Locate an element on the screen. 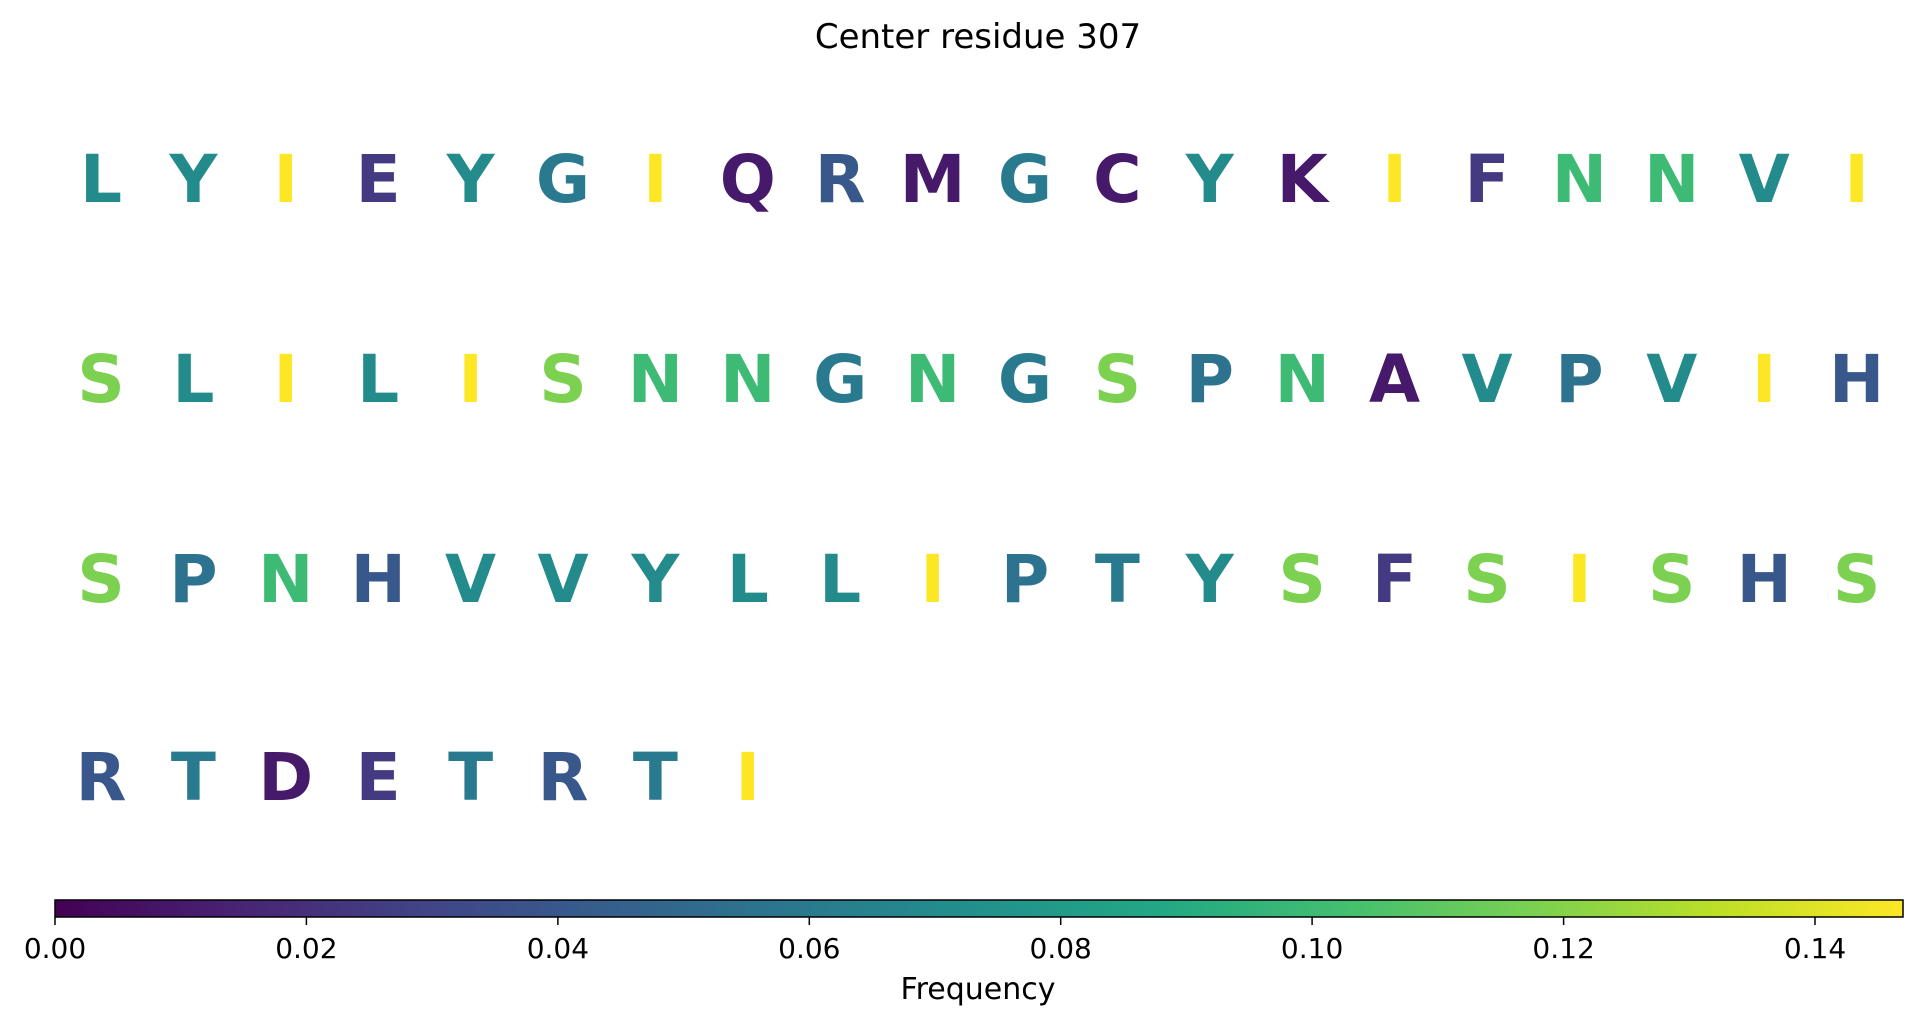  colorbar-tick-label: 0.14 is located at coordinates (1815, 948).